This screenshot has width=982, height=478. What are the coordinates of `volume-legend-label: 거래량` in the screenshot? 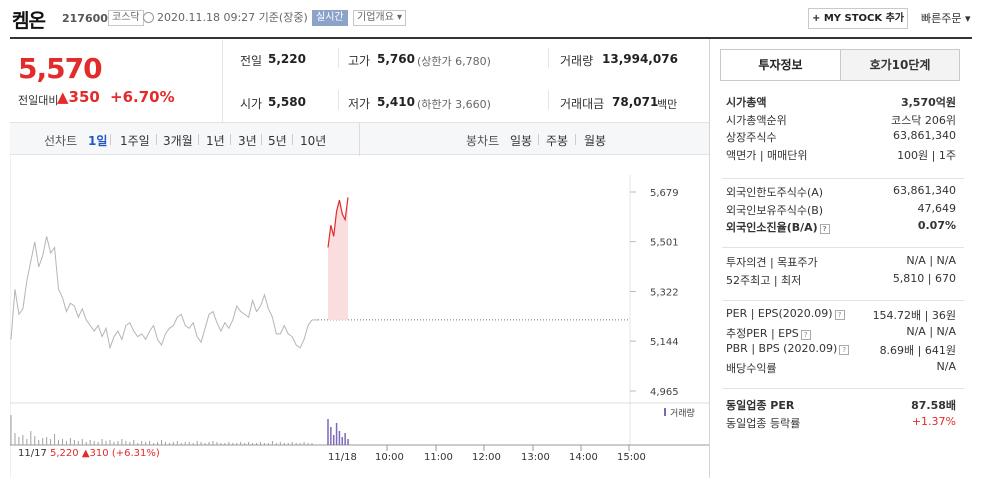 It's located at (682, 413).